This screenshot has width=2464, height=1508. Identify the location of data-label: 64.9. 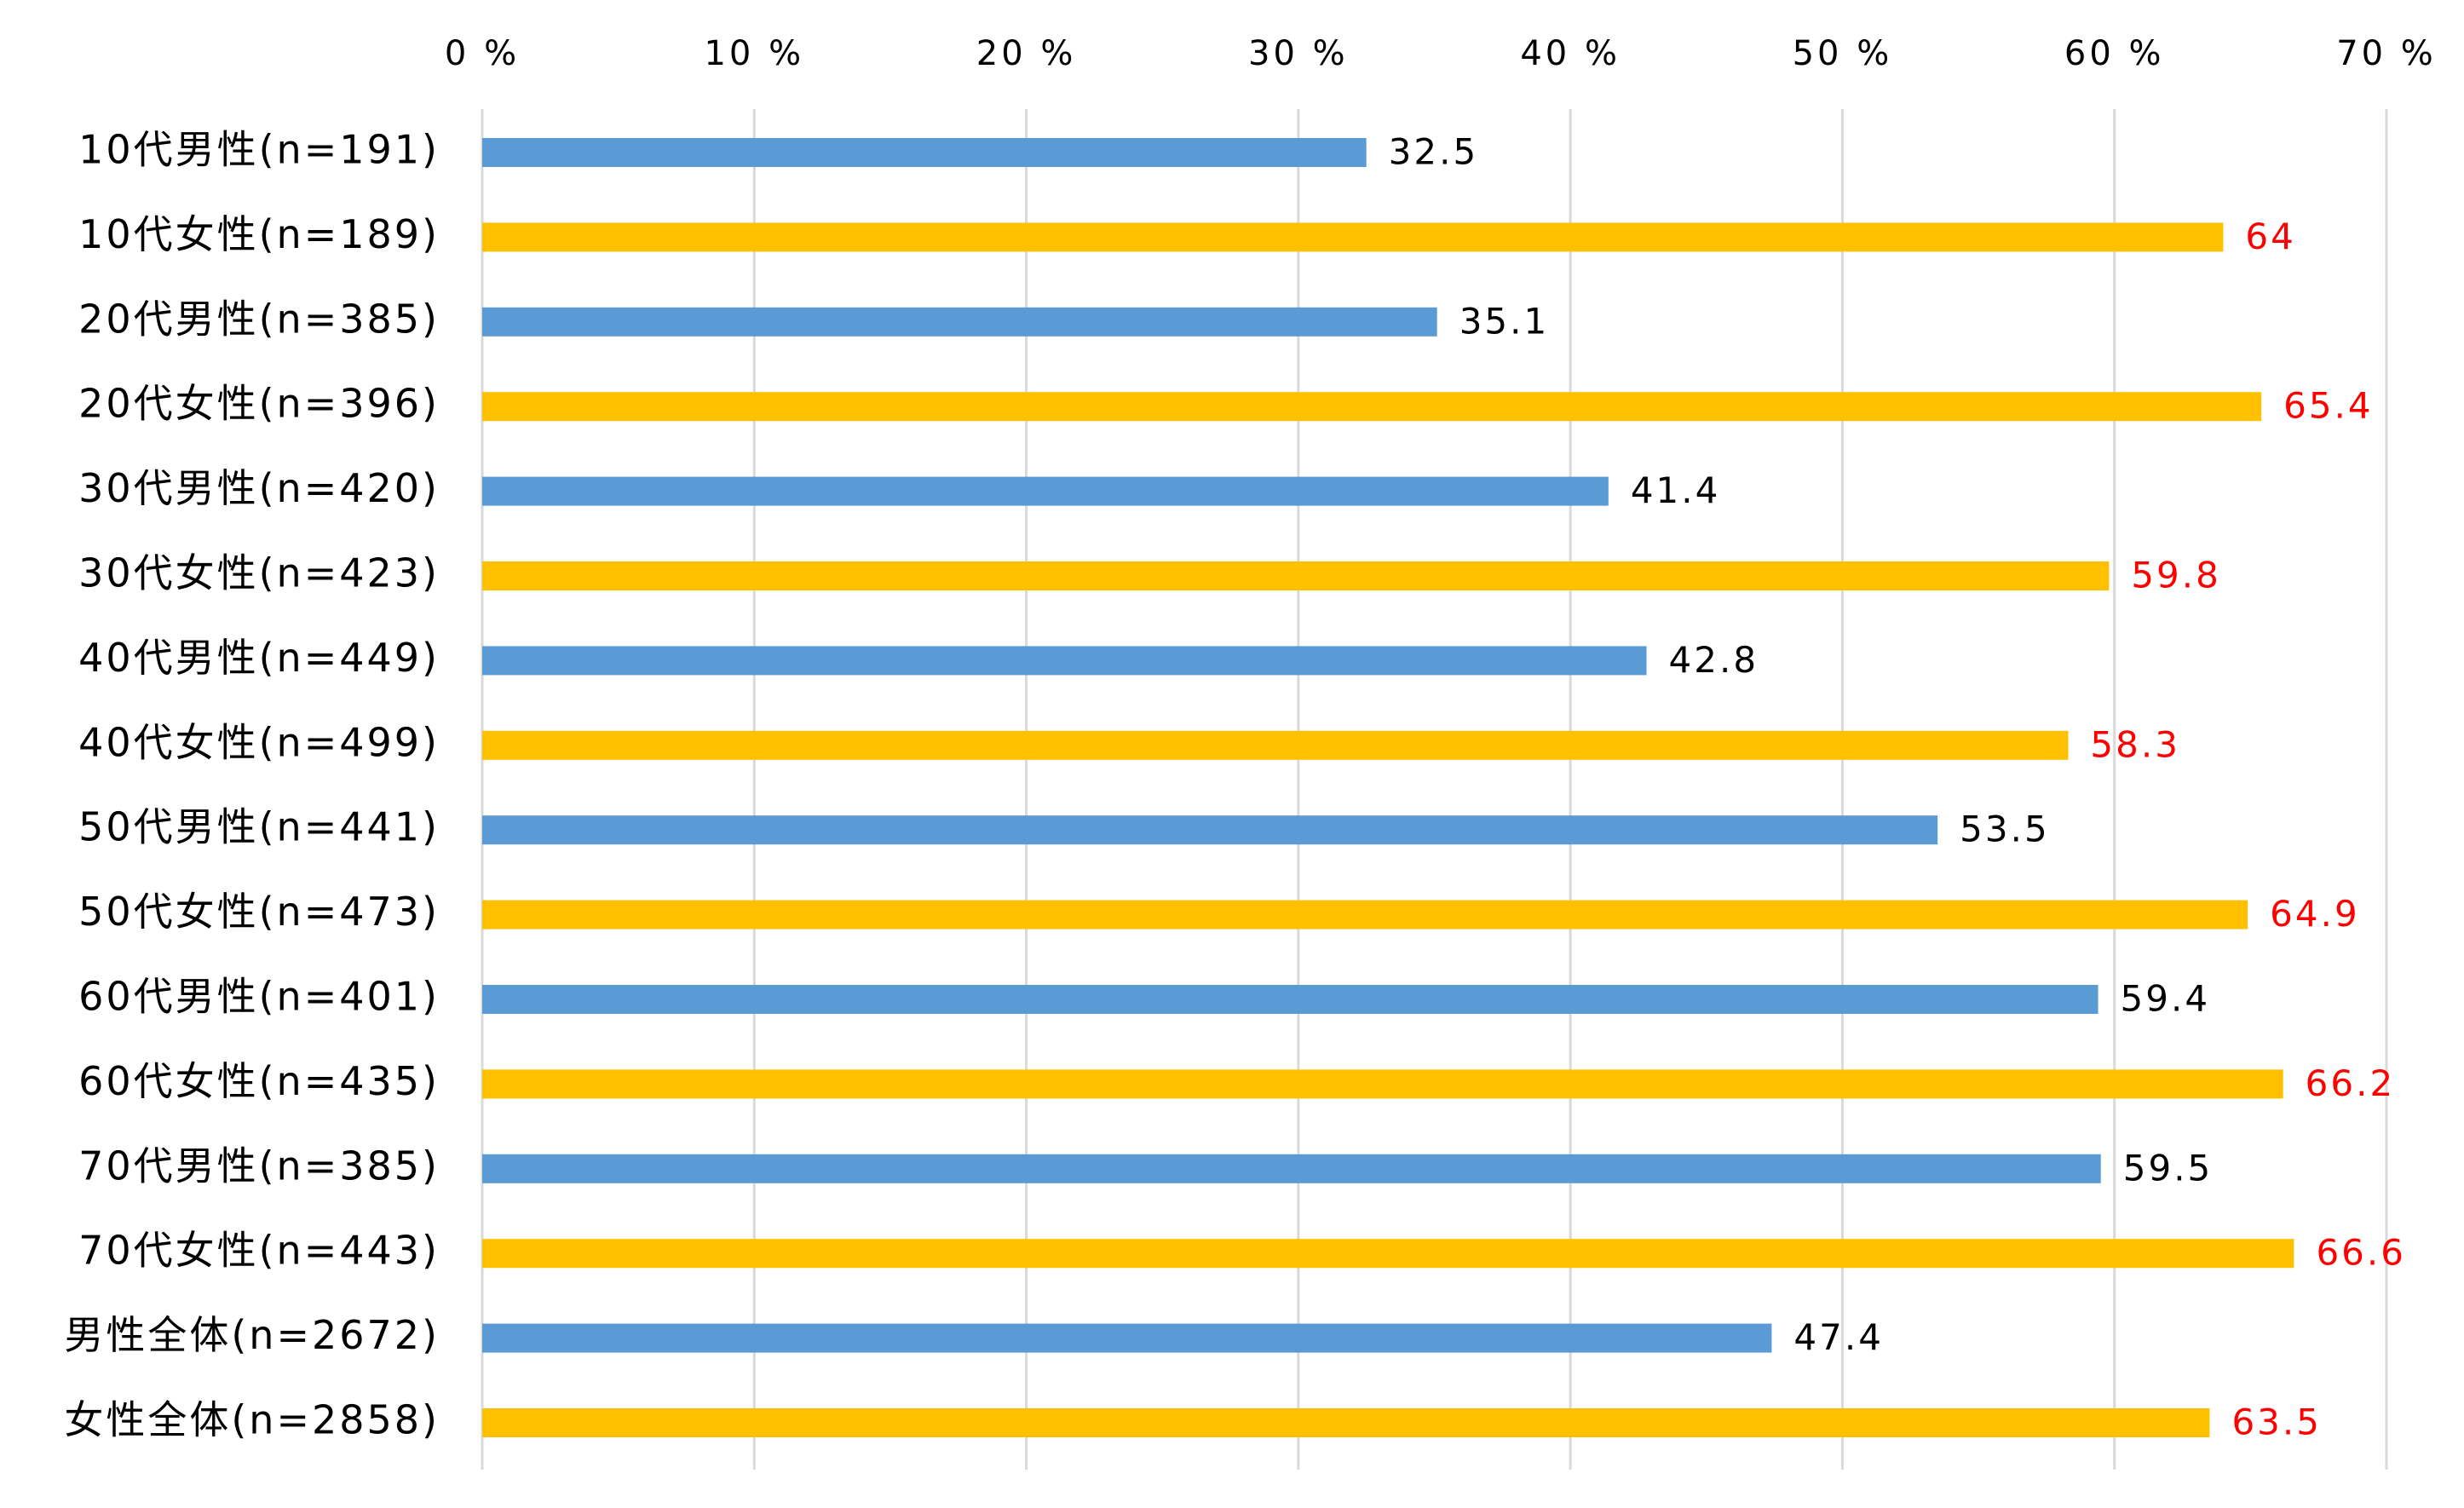
(2315, 914).